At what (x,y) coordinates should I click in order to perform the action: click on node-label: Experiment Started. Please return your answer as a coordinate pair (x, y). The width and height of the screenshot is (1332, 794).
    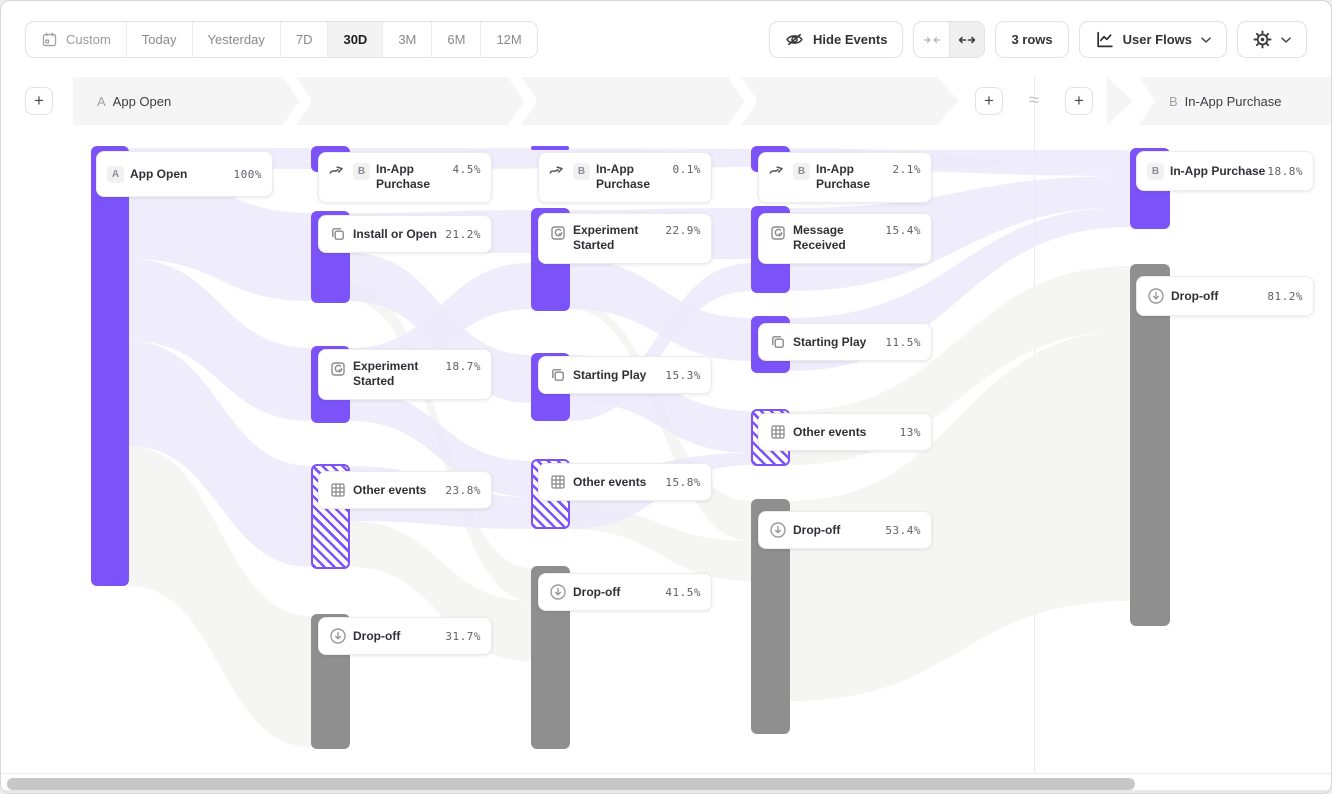
    Looking at the image, I should click on (386, 373).